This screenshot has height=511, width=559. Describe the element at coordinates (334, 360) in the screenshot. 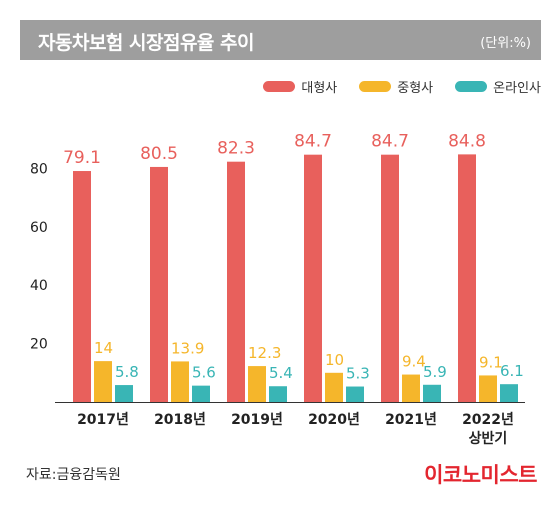

I see `data-label-mid: 10` at that location.